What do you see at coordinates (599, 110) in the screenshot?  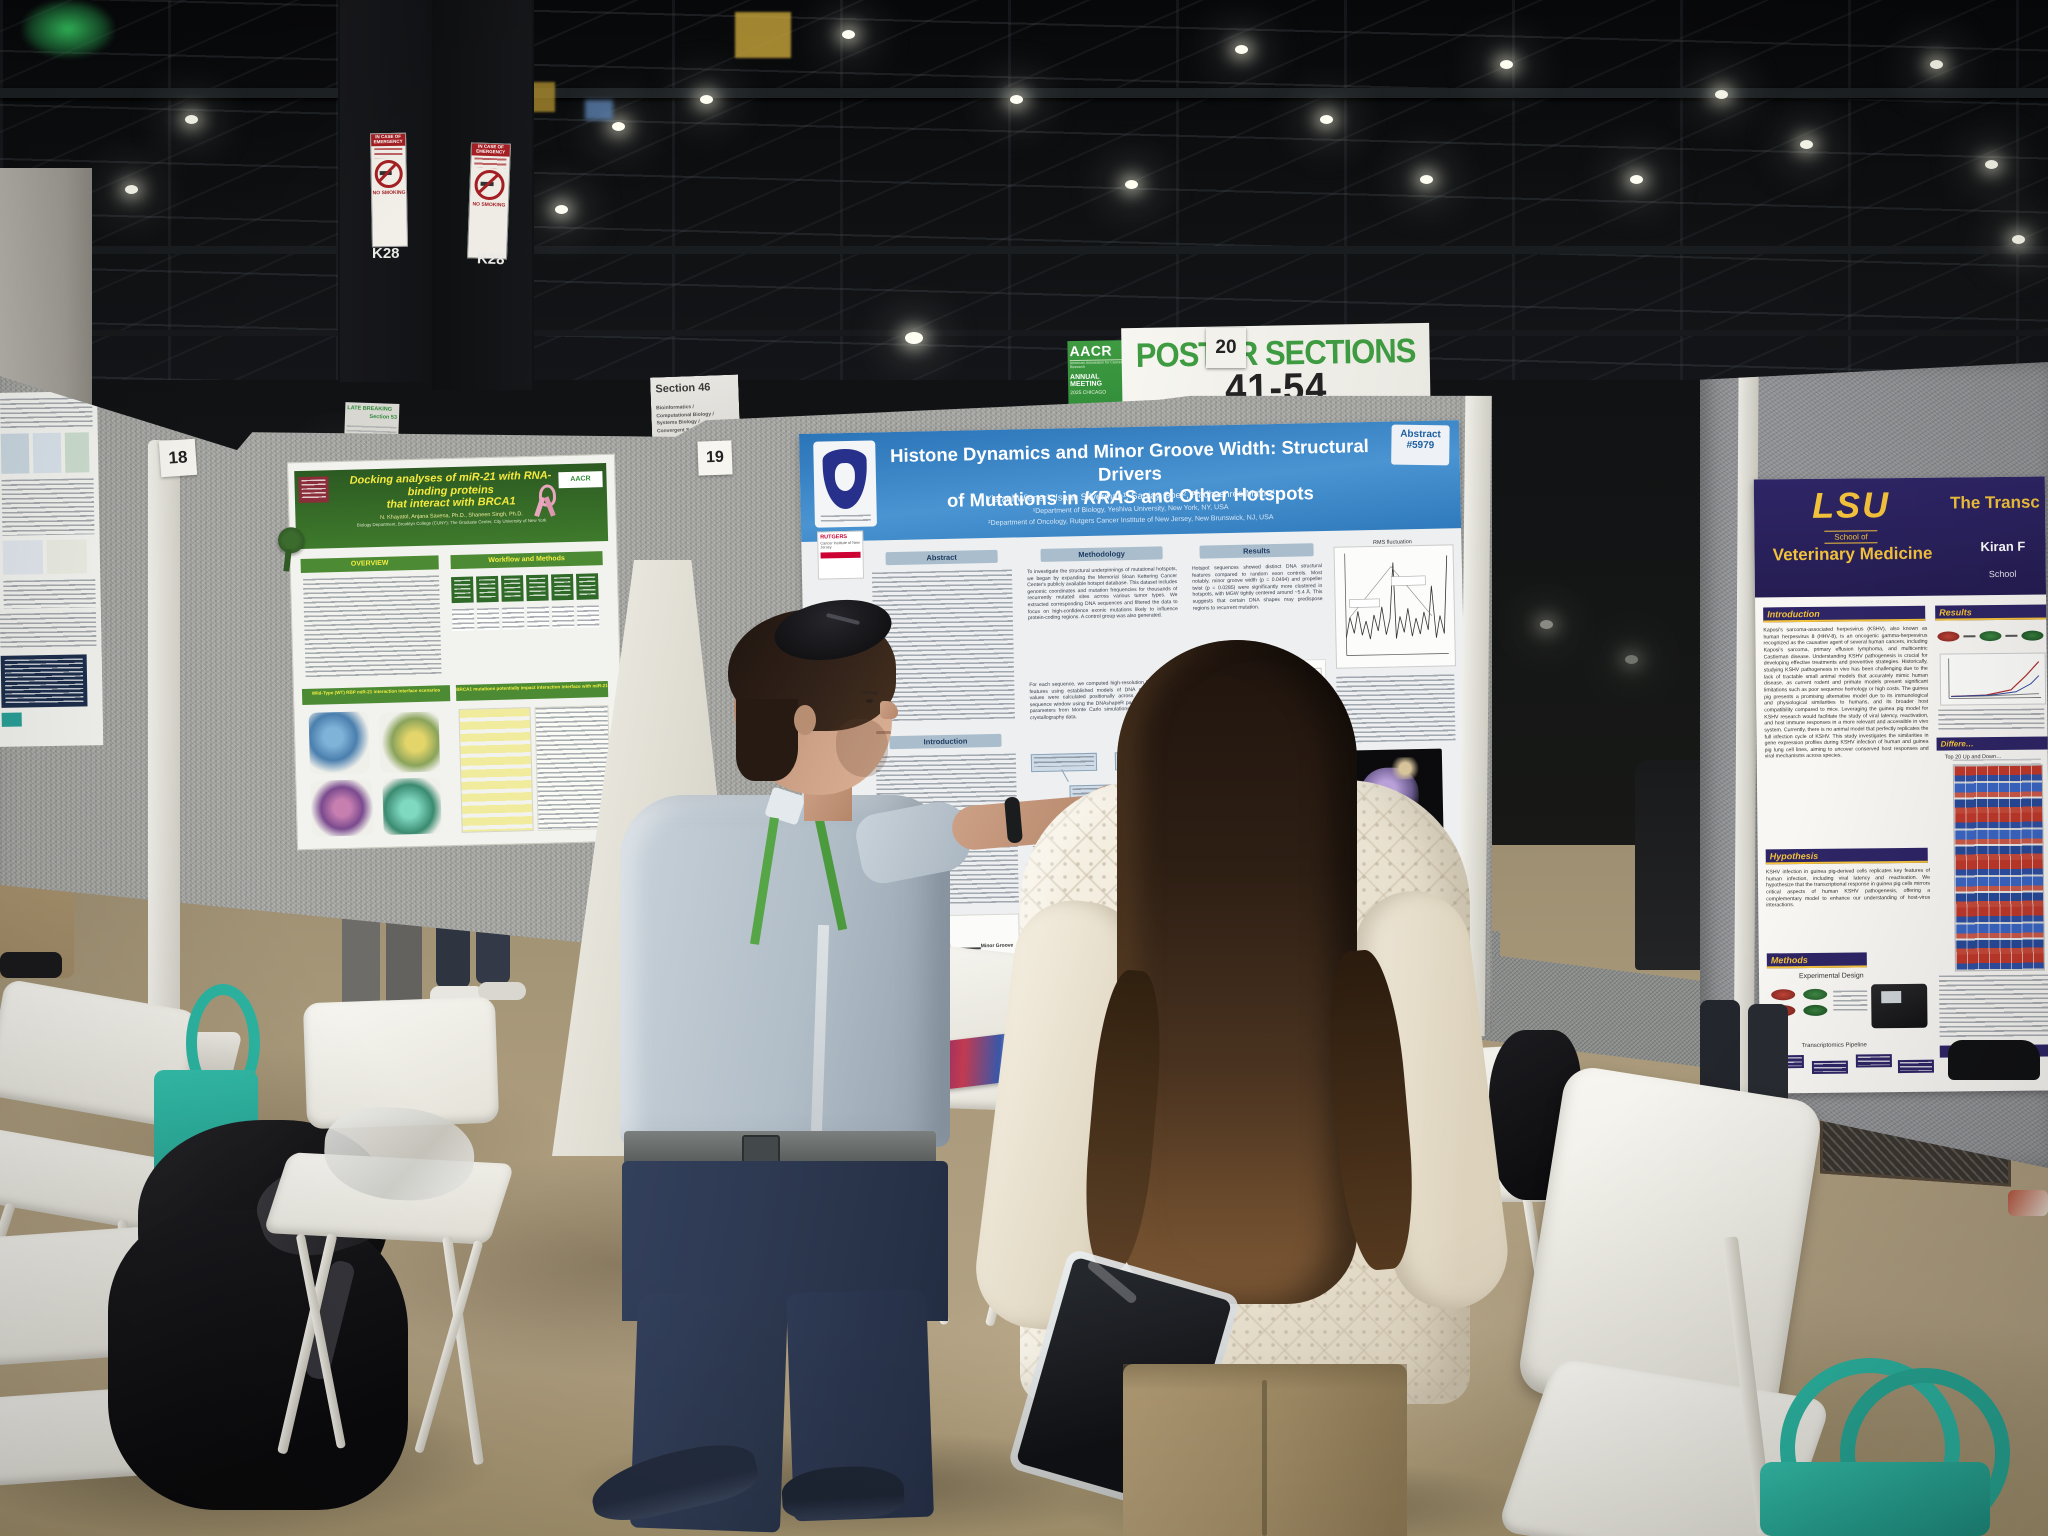 I see `blue-glint` at bounding box center [599, 110].